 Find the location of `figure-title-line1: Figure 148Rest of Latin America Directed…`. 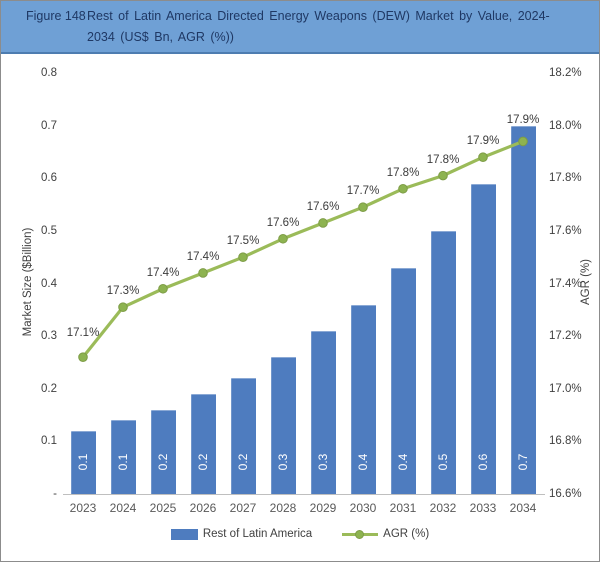

figure-title-line1: Figure 148Rest of Latin America Directed… is located at coordinates (288, 16).